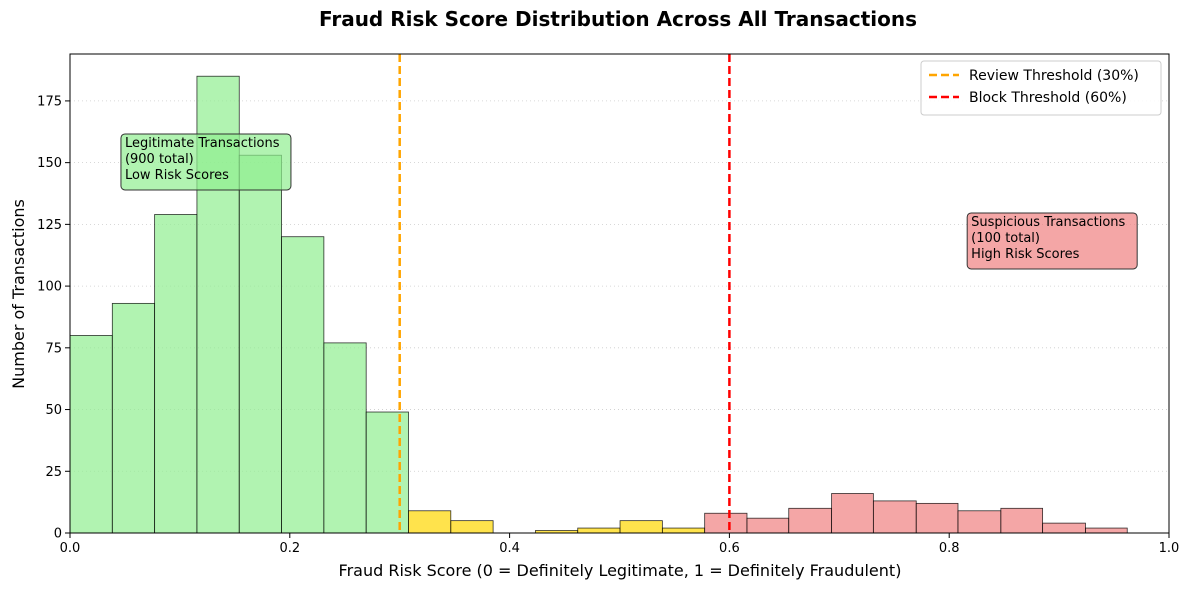  I want to click on y-tick-label: 50, so click(53, 410).